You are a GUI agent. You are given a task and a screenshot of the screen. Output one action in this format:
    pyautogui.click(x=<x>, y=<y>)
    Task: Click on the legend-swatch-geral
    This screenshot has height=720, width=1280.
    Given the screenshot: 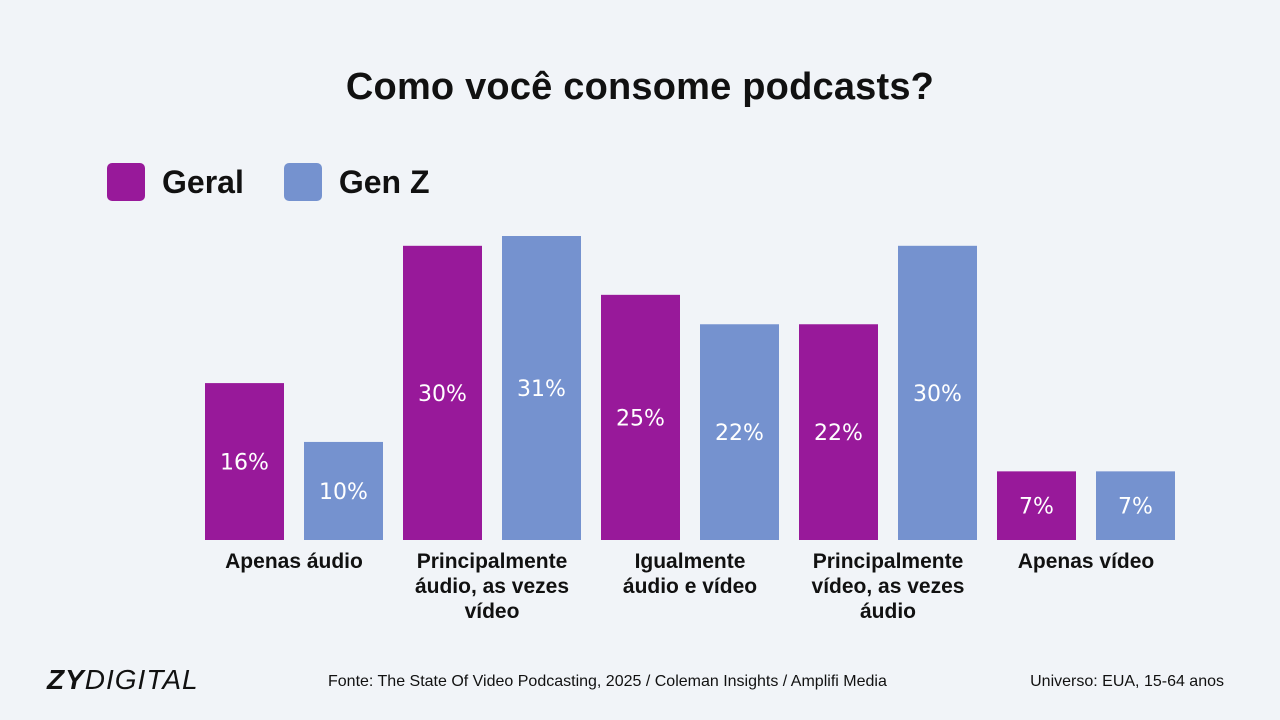 What is the action you would take?
    pyautogui.click(x=126, y=182)
    